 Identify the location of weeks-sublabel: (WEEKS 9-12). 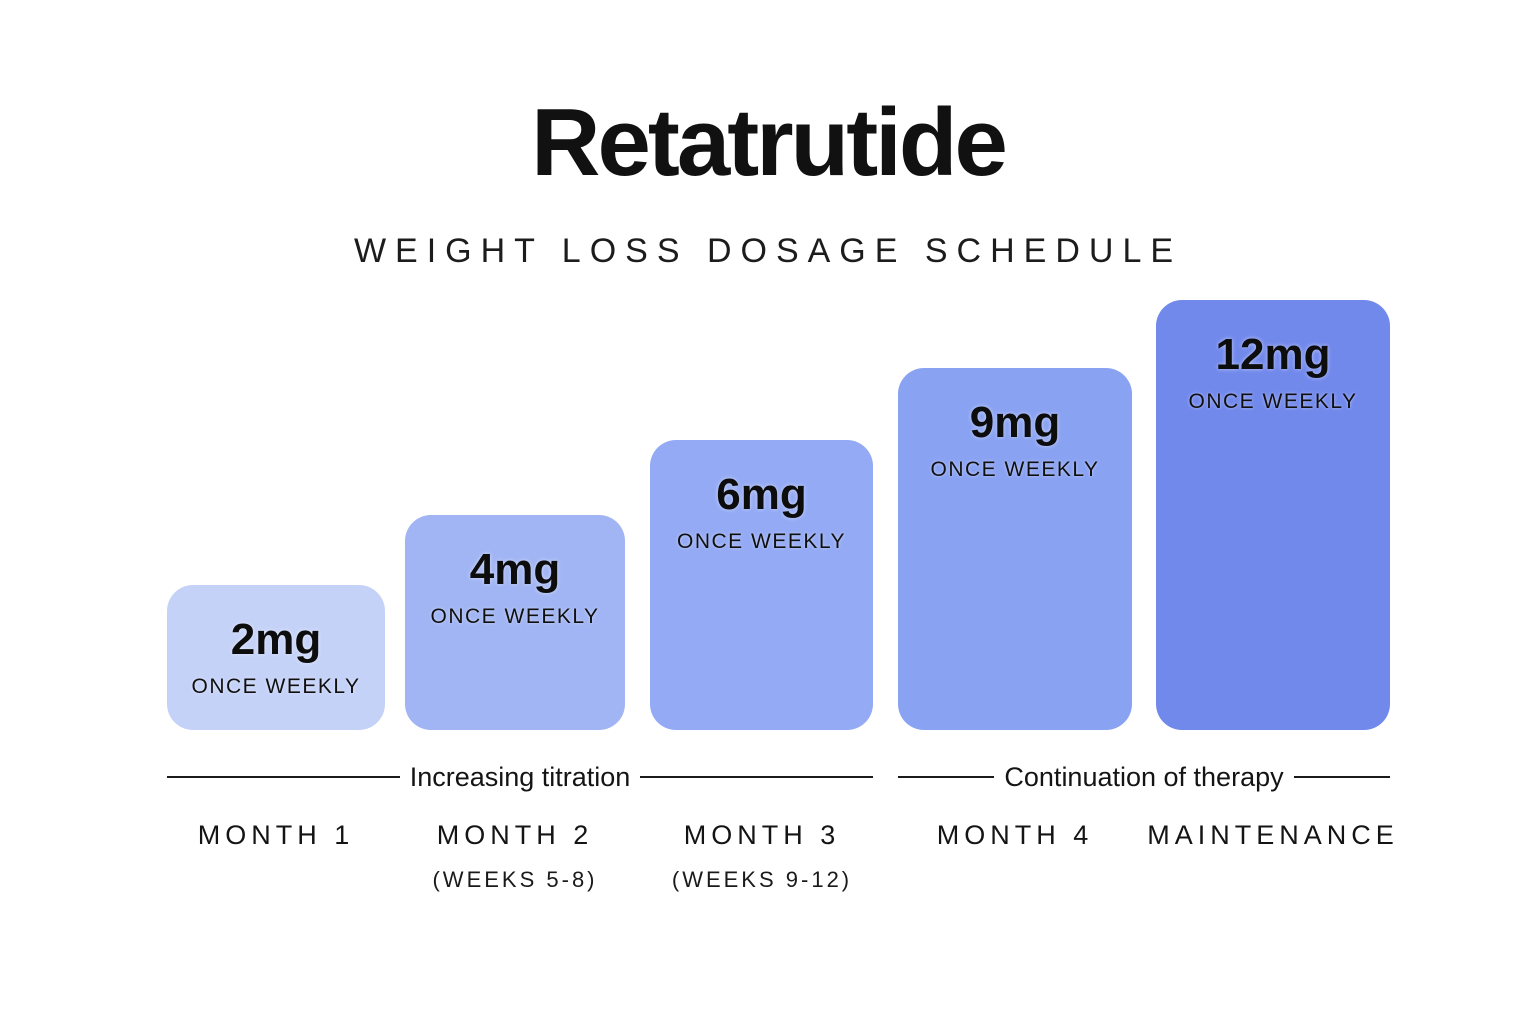
(762, 879).